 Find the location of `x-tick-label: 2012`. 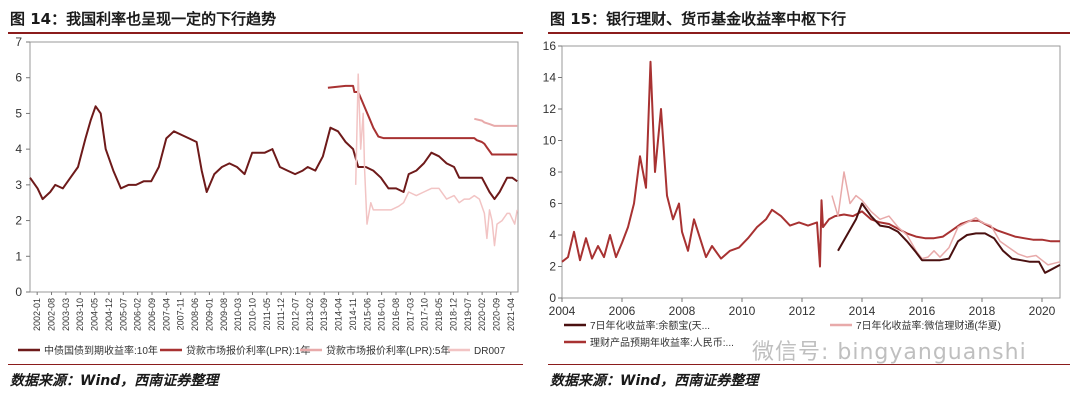

x-tick-label: 2012 is located at coordinates (802, 311).